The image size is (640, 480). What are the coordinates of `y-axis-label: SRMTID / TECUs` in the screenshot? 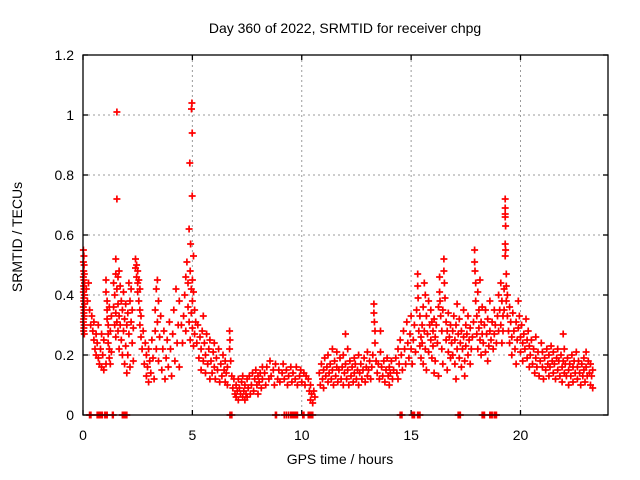 It's located at (17, 237).